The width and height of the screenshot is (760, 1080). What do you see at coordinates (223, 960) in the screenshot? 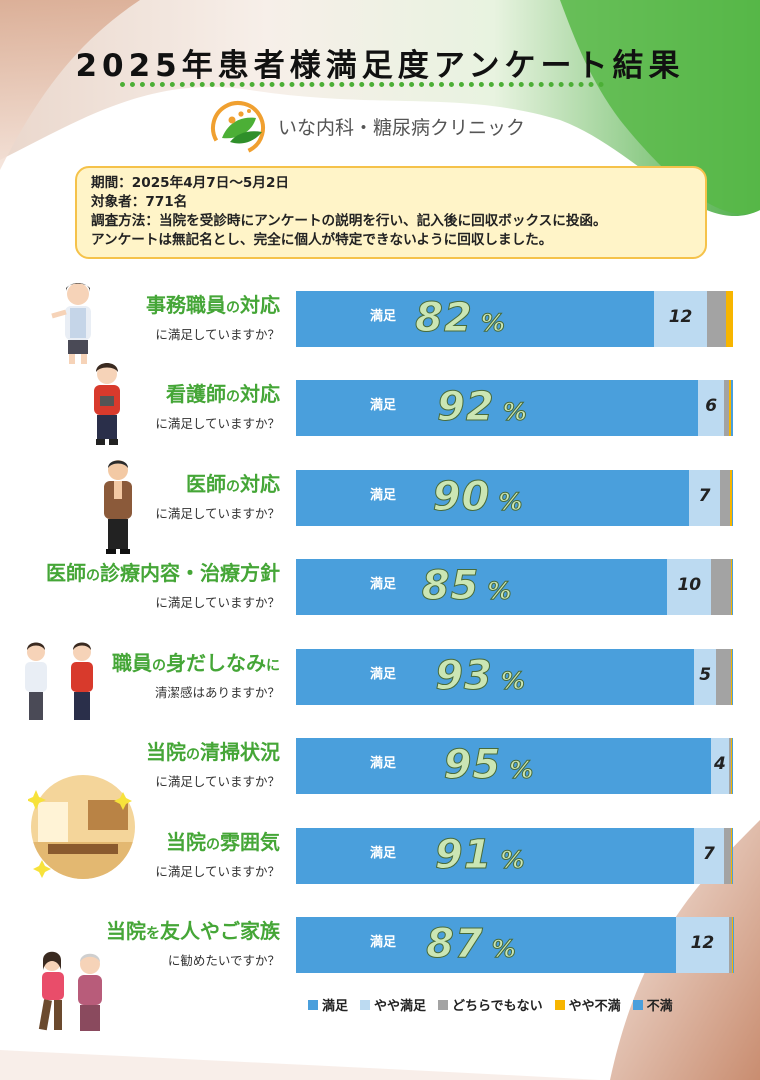
I see `question-subtitle: に勧めたいですか？` at bounding box center [223, 960].